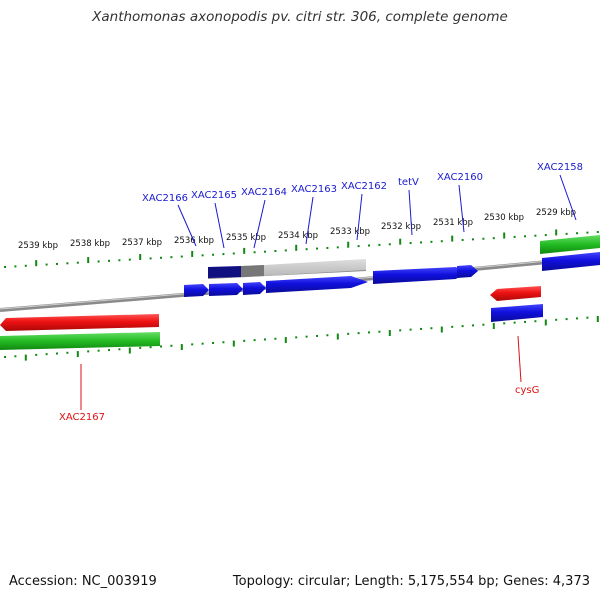 The image size is (600, 600). What do you see at coordinates (264, 192) in the screenshot?
I see `gene-label-xac2164: XAC2164` at bounding box center [264, 192].